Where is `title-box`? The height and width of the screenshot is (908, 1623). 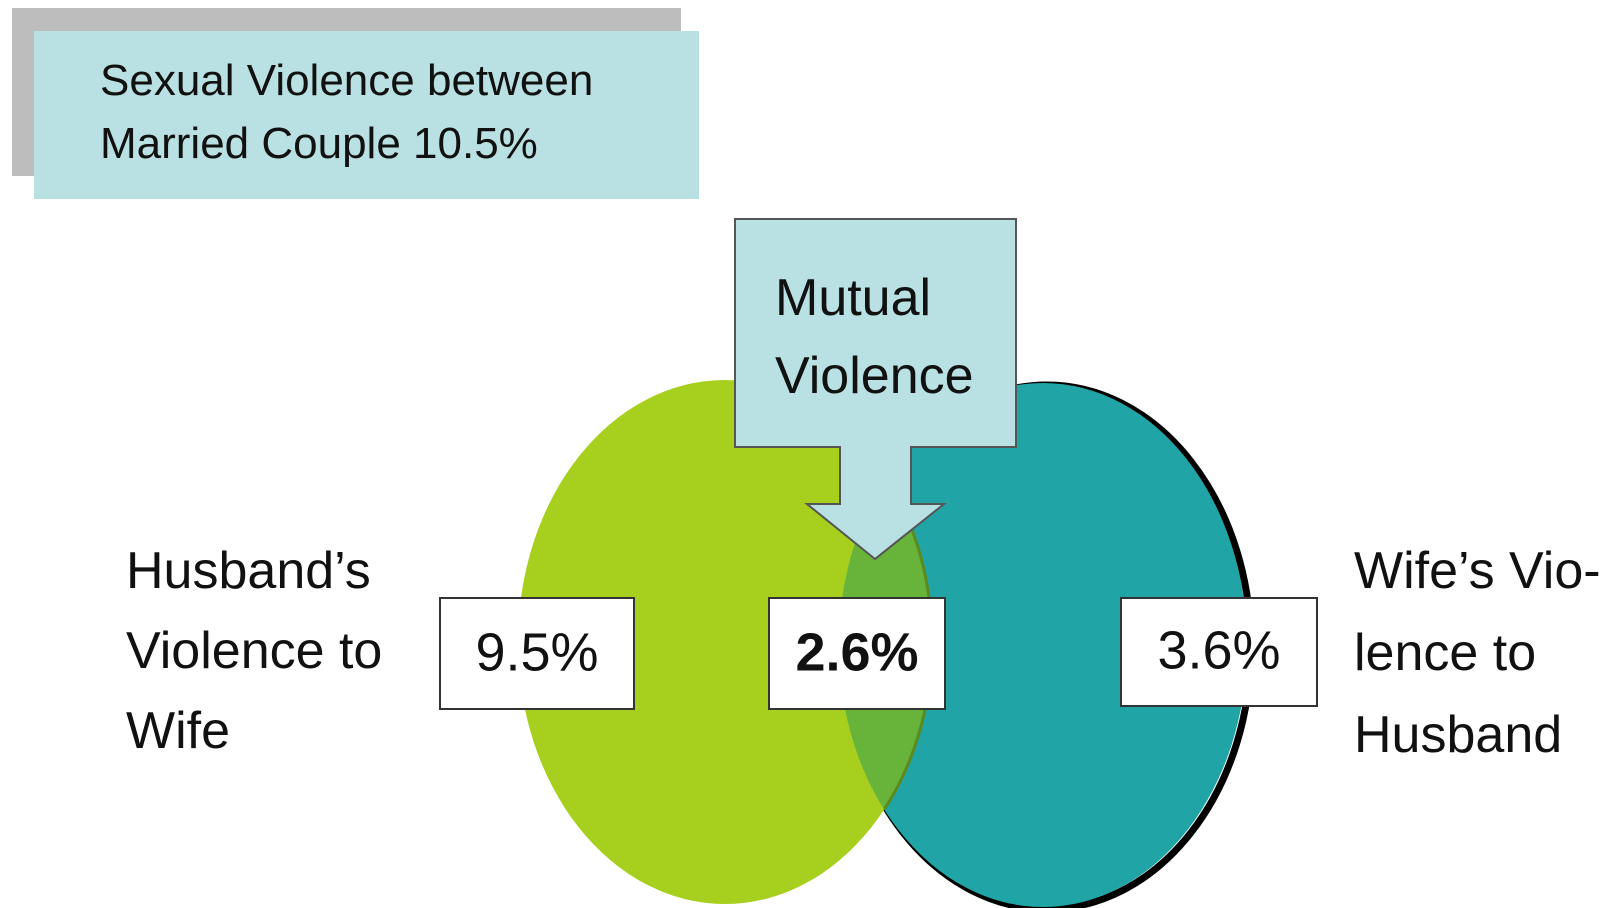
title-box is located at coordinates (366, 115).